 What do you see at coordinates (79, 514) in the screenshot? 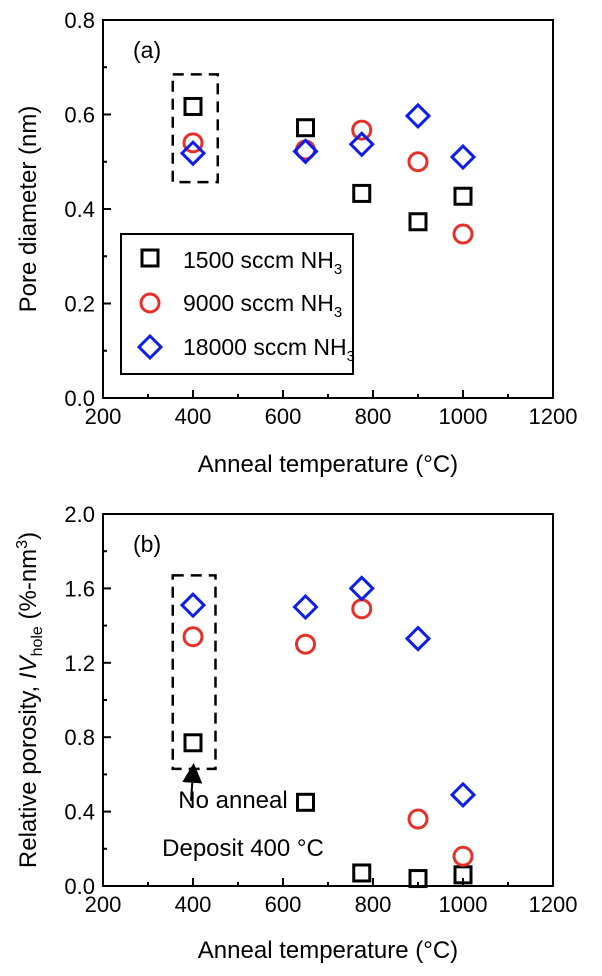
I see `panel-b-y-tick-label: 2.0` at bounding box center [79, 514].